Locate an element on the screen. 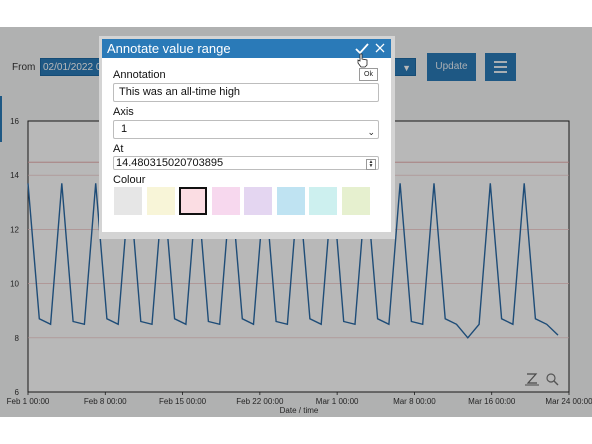  at-label: At is located at coordinates (118, 149).